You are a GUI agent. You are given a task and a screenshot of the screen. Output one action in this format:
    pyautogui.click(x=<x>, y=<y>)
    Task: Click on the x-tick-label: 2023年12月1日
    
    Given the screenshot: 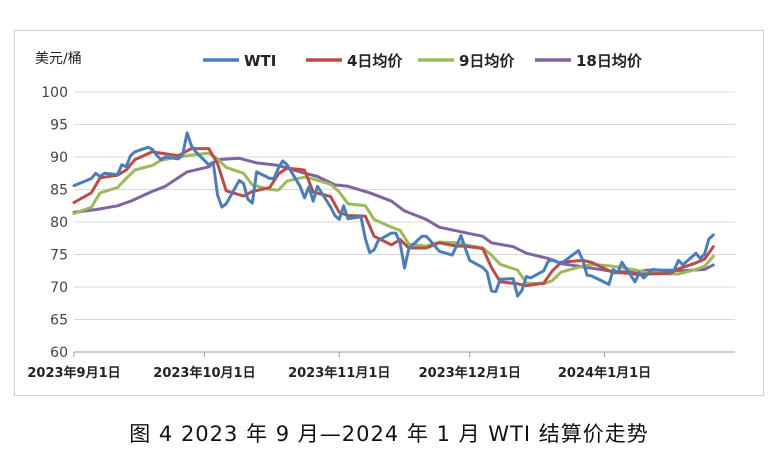 What is the action you would take?
    pyautogui.click(x=470, y=373)
    